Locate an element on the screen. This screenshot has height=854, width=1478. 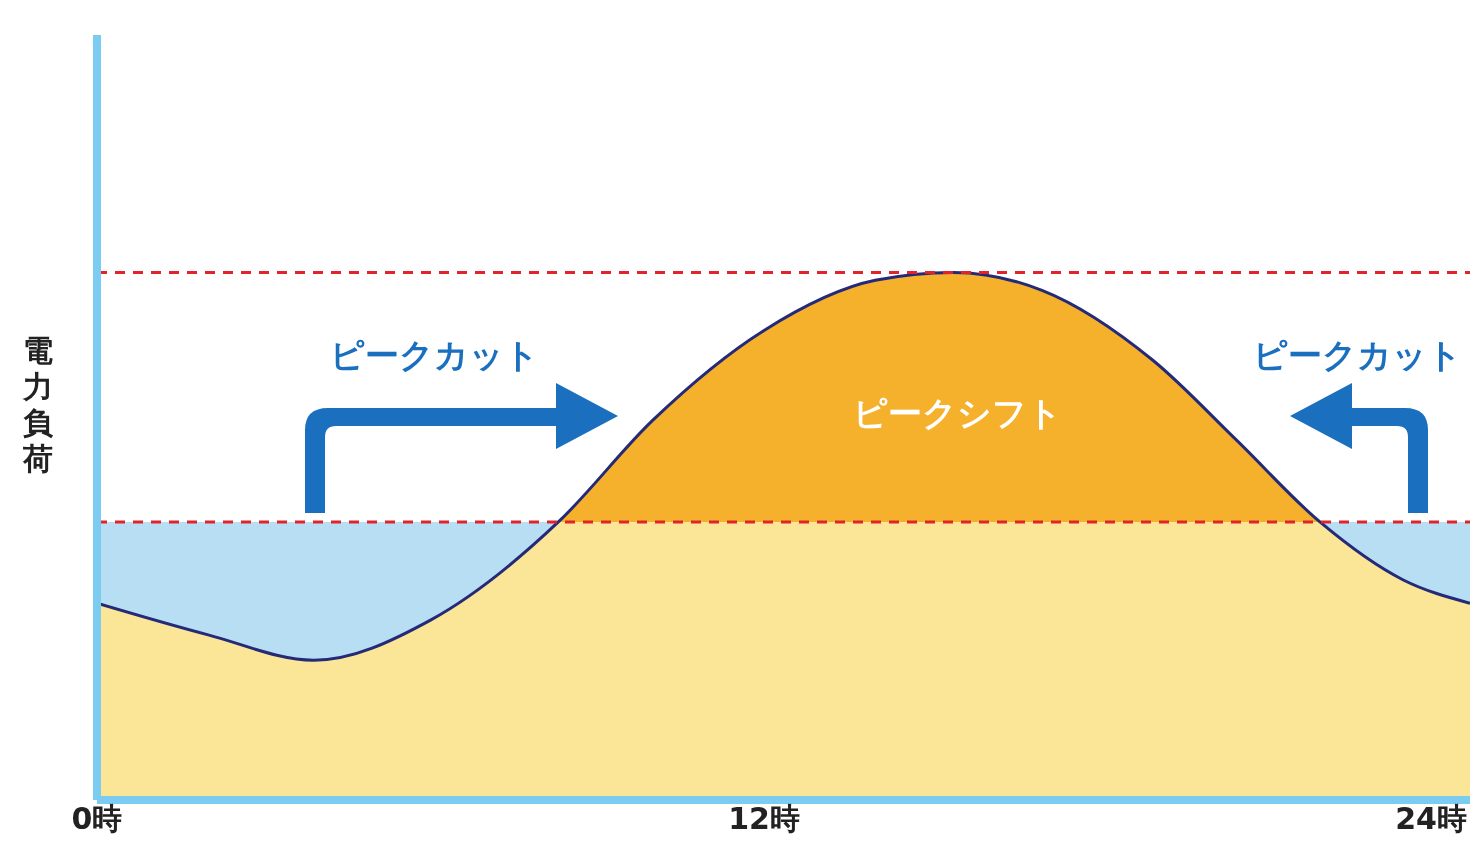
x-tick-label: 12時 is located at coordinates (764, 819).